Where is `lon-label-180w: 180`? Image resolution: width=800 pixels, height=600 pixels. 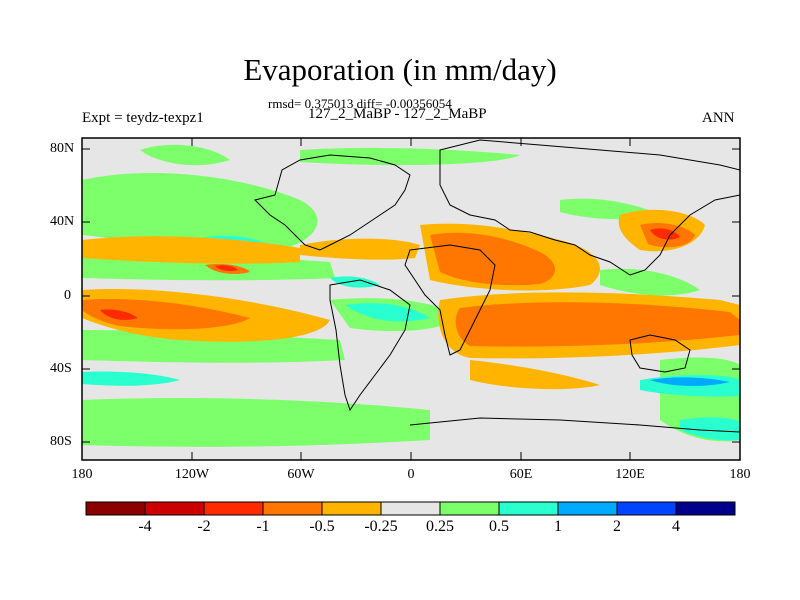
lon-label-180w: 180 is located at coordinates (82, 474).